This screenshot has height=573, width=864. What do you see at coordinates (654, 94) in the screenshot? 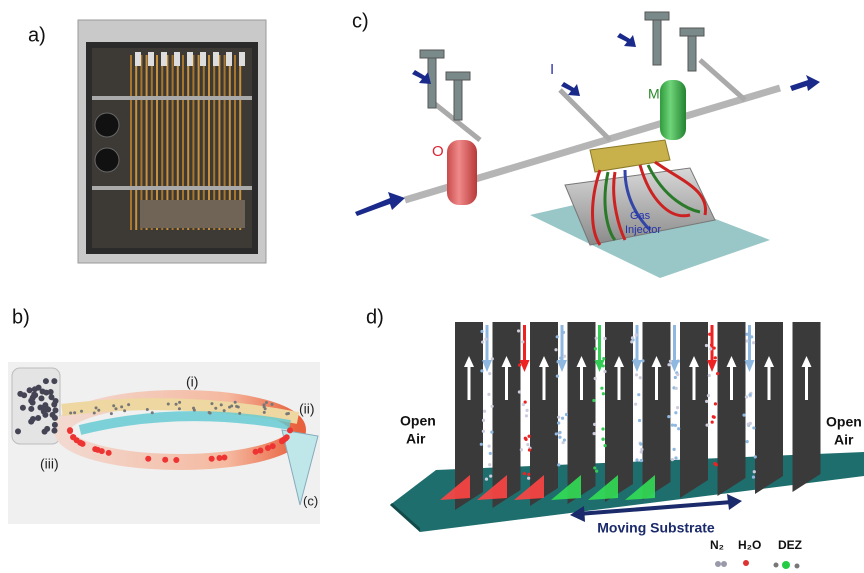
I see `precursor-label: M` at bounding box center [654, 94].